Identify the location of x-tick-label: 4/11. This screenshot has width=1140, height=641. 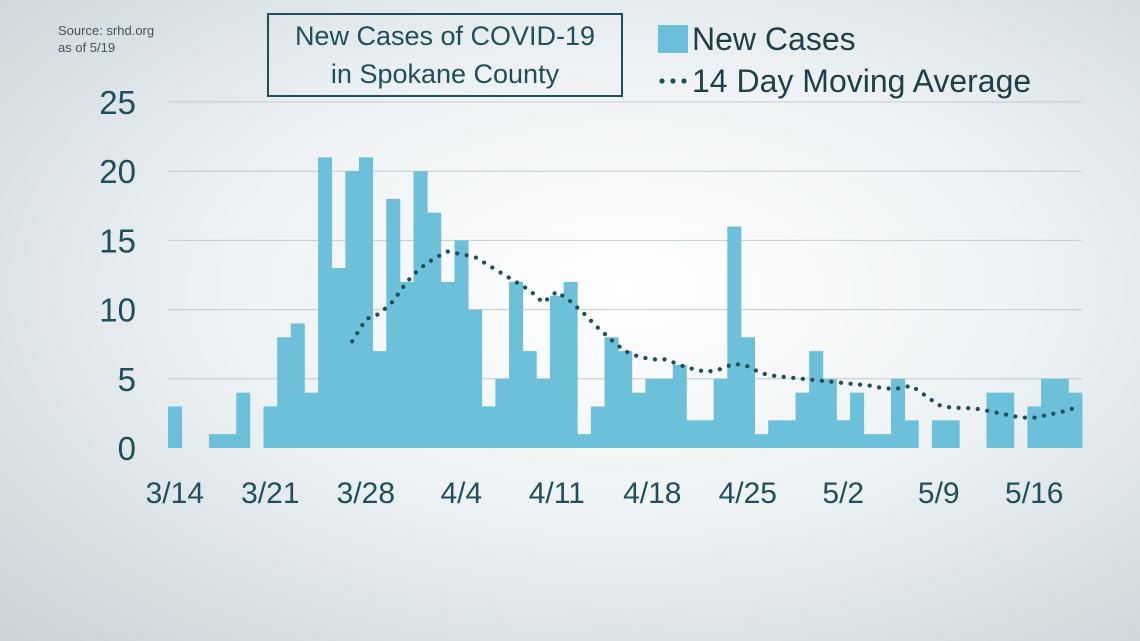
(557, 493).